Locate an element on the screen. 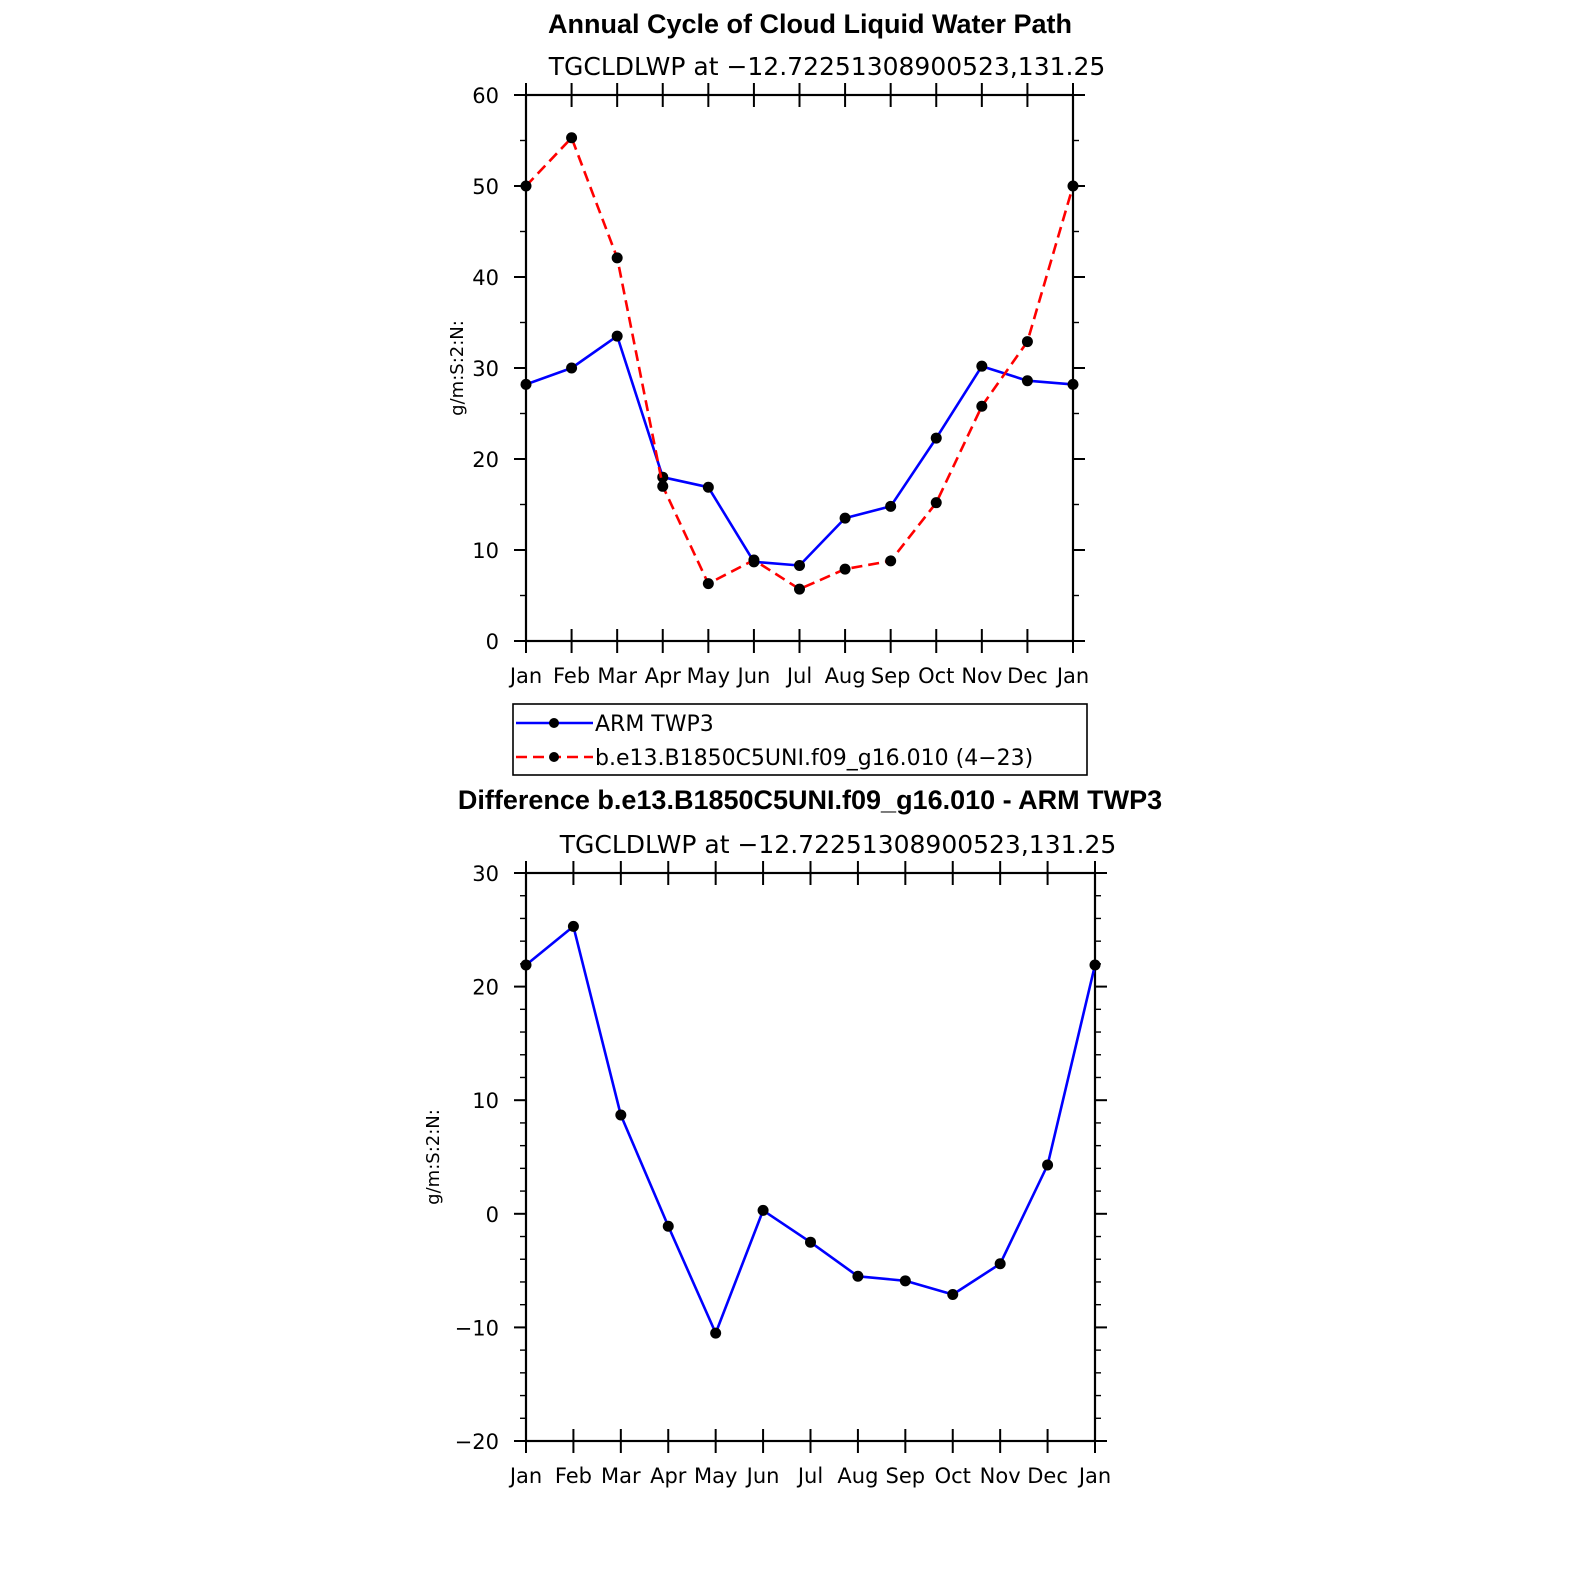  legend-label-model: b.e13.B1850C5UNI.f09_g16.010 (4−23) is located at coordinates (814, 758).